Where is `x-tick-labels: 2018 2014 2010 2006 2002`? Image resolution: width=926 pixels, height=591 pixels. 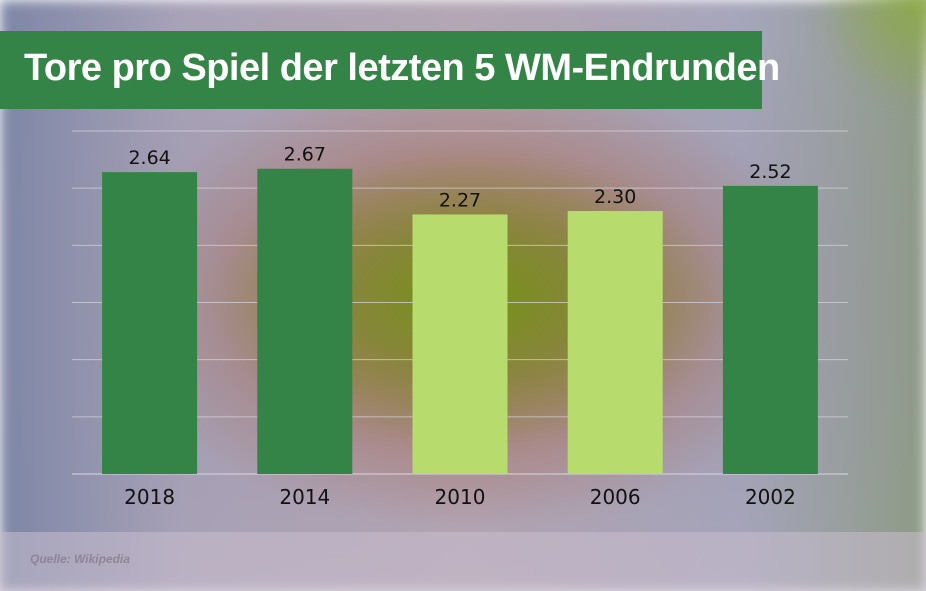
x-tick-labels: 2018 2014 2010 2006 2002 is located at coordinates (460, 497).